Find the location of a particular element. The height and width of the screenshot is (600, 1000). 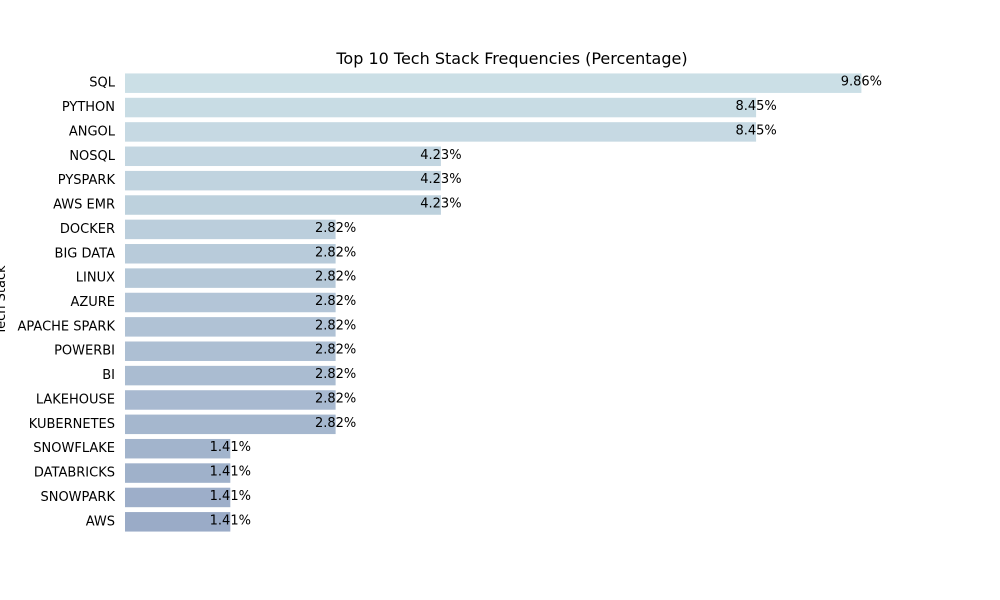

bar-lakehouse is located at coordinates (230, 400).